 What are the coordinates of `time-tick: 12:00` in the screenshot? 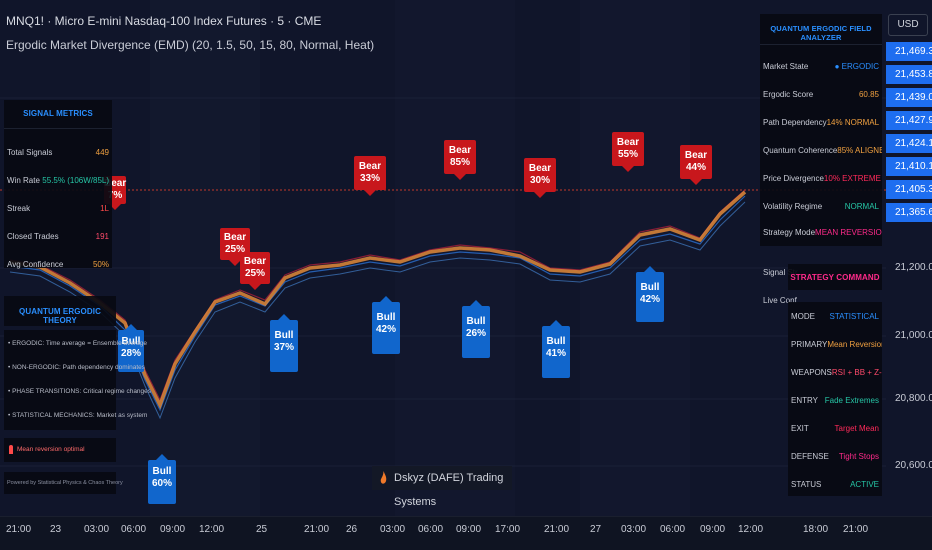 It's located at (751, 529).